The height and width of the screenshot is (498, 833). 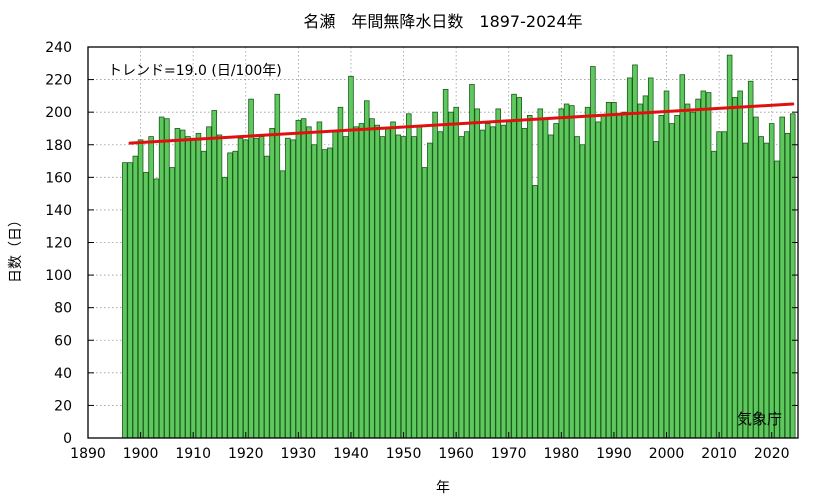 I want to click on bar-1925, so click(x=272, y=283).